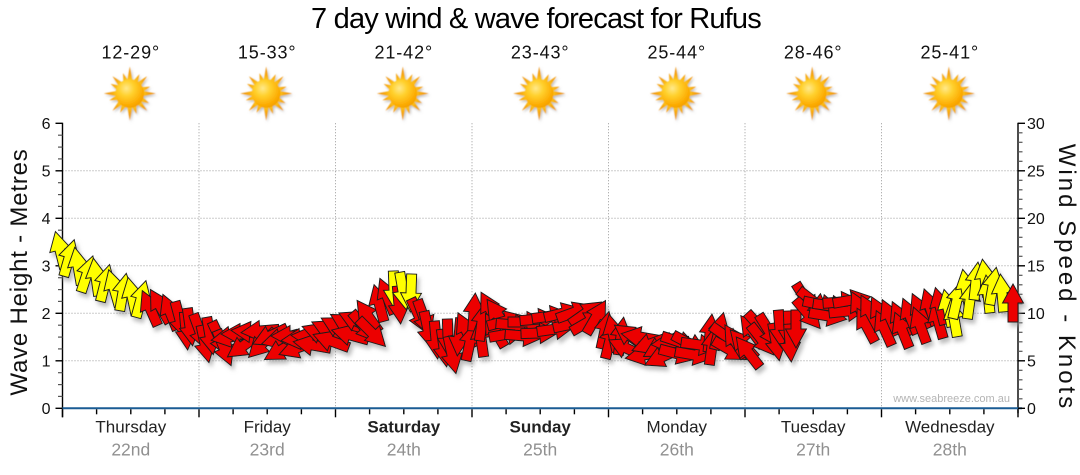  I want to click on svg-text: Tuesday, so click(813, 427).